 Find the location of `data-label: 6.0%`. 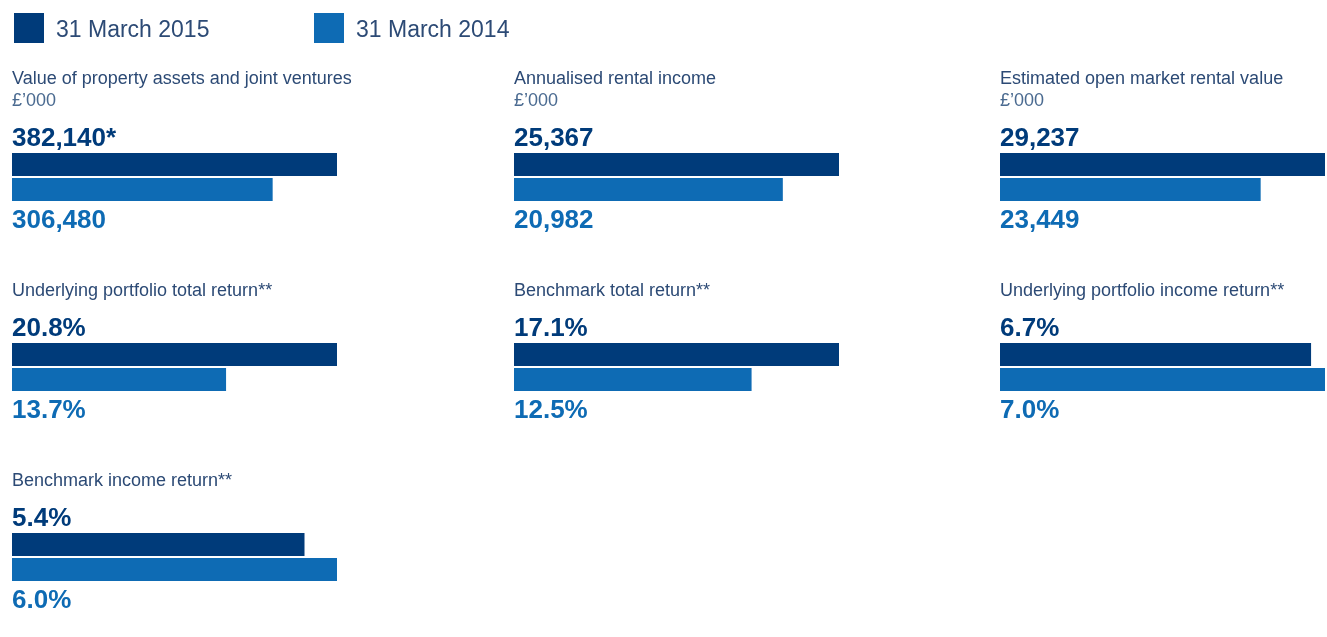

data-label: 6.0% is located at coordinates (42, 599).